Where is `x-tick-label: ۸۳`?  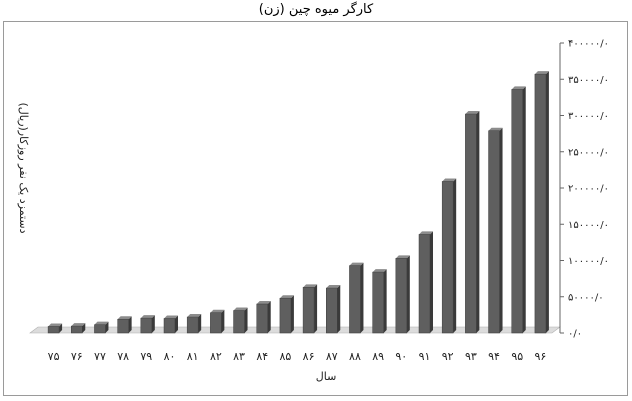
x-tick-label: ۸۳ is located at coordinates (239, 356).